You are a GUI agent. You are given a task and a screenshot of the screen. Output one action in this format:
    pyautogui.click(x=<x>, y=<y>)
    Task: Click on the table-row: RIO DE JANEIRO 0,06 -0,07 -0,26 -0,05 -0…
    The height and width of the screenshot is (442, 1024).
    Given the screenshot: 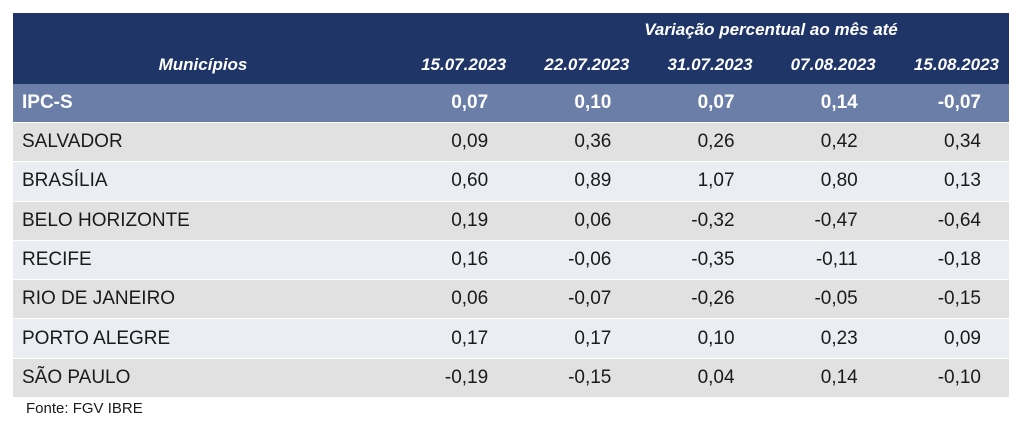 What is the action you would take?
    pyautogui.click(x=511, y=299)
    